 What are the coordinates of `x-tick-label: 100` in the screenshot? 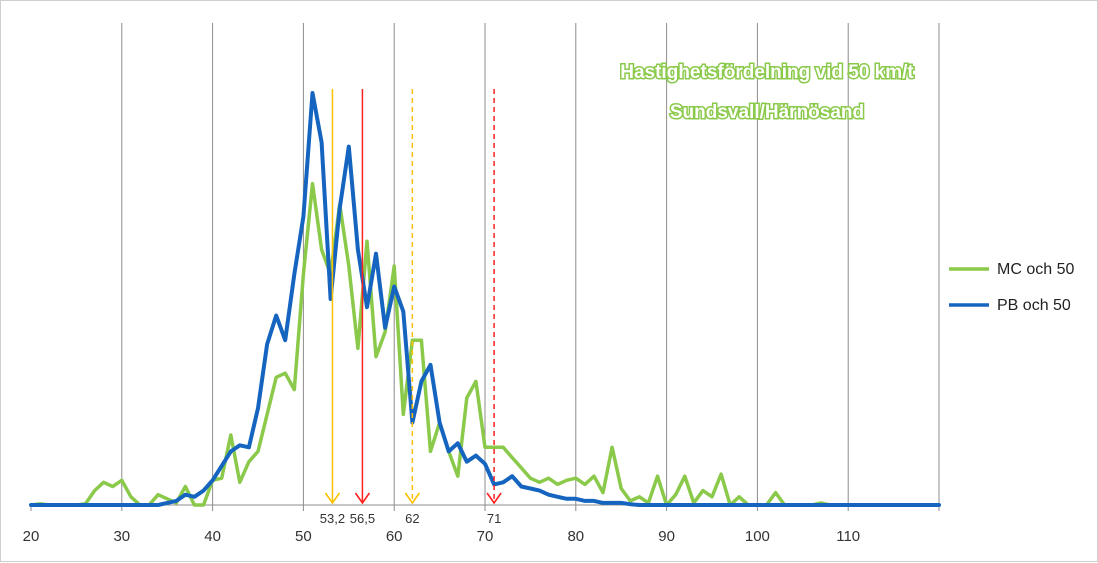 It's located at (757, 536).